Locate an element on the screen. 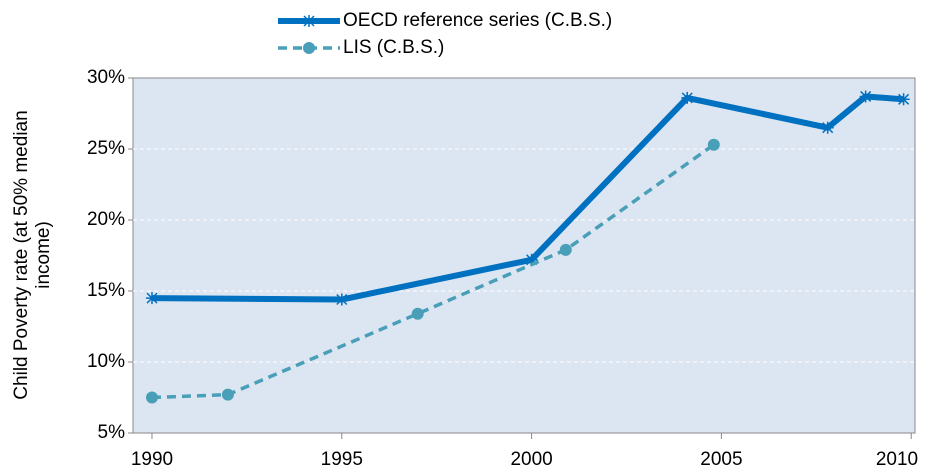  y-tick-label: 25% is located at coordinates (106, 148).